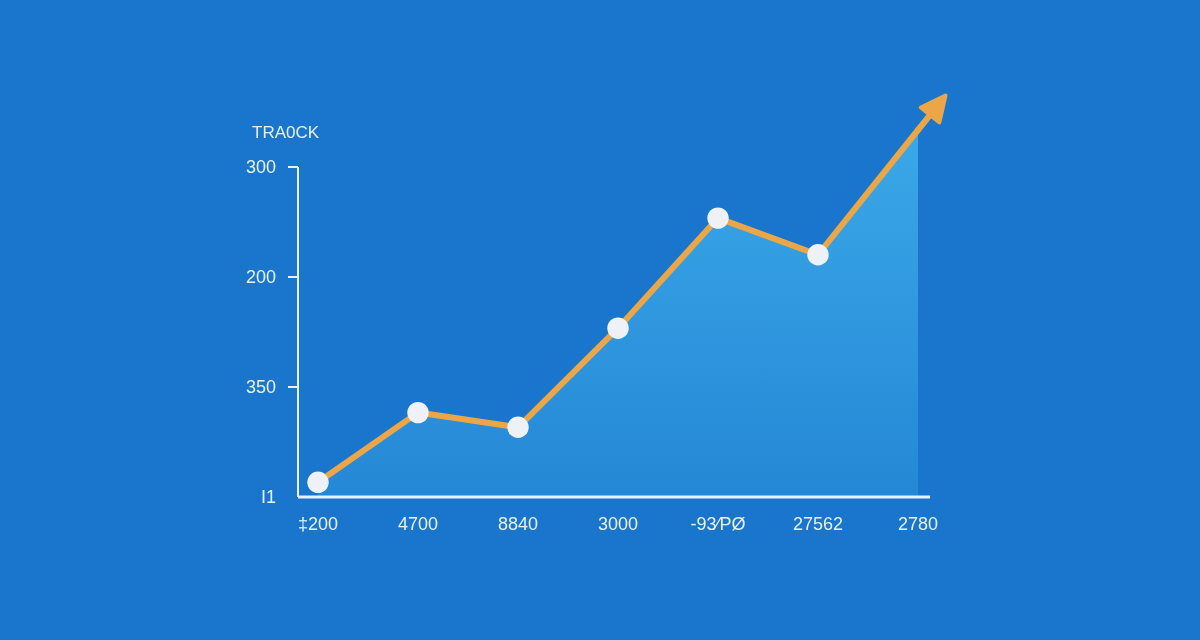 This screenshot has width=1200, height=640. What do you see at coordinates (286, 132) in the screenshot?
I see `y-axis-title: TRA0CK` at bounding box center [286, 132].